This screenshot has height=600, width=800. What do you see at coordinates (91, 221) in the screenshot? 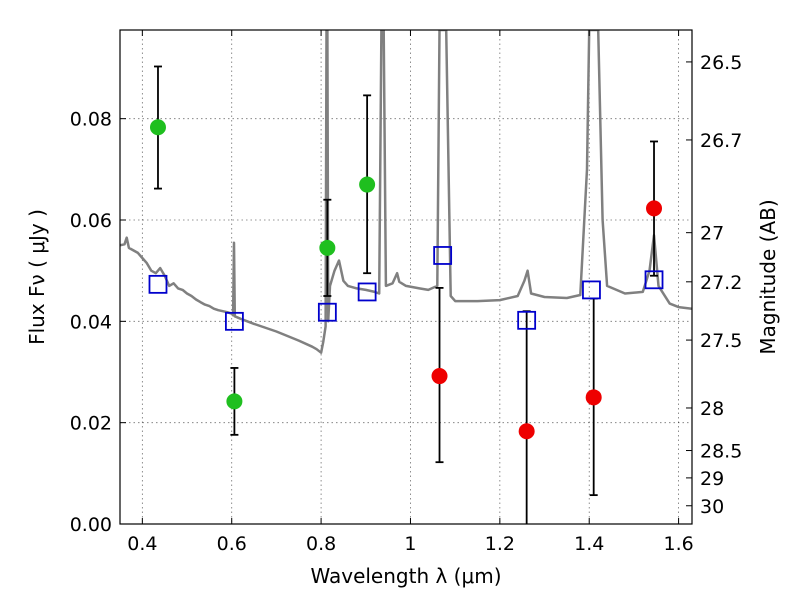
I see `y-tick-label: 0.06` at bounding box center [91, 221].